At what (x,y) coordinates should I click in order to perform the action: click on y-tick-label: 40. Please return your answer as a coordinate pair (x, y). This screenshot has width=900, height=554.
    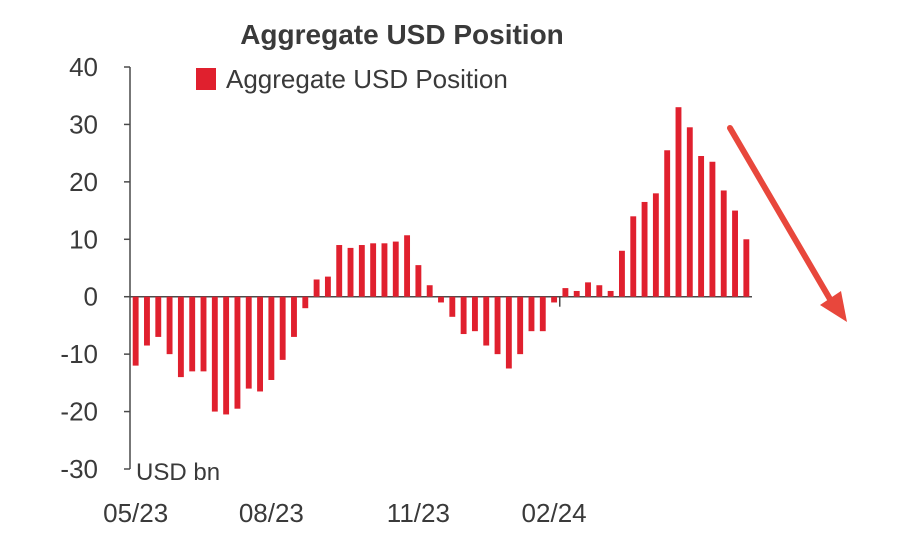
    Looking at the image, I should click on (83, 67).